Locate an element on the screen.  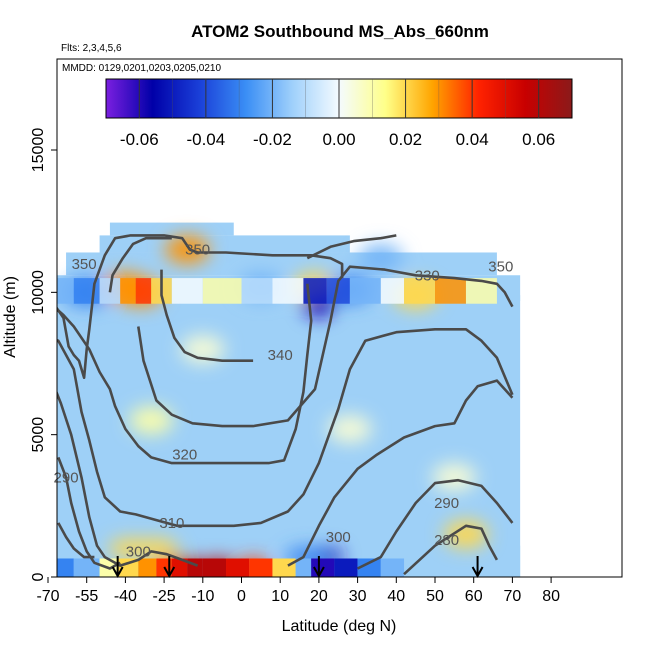
contour-label: 340 is located at coordinates (280, 355).